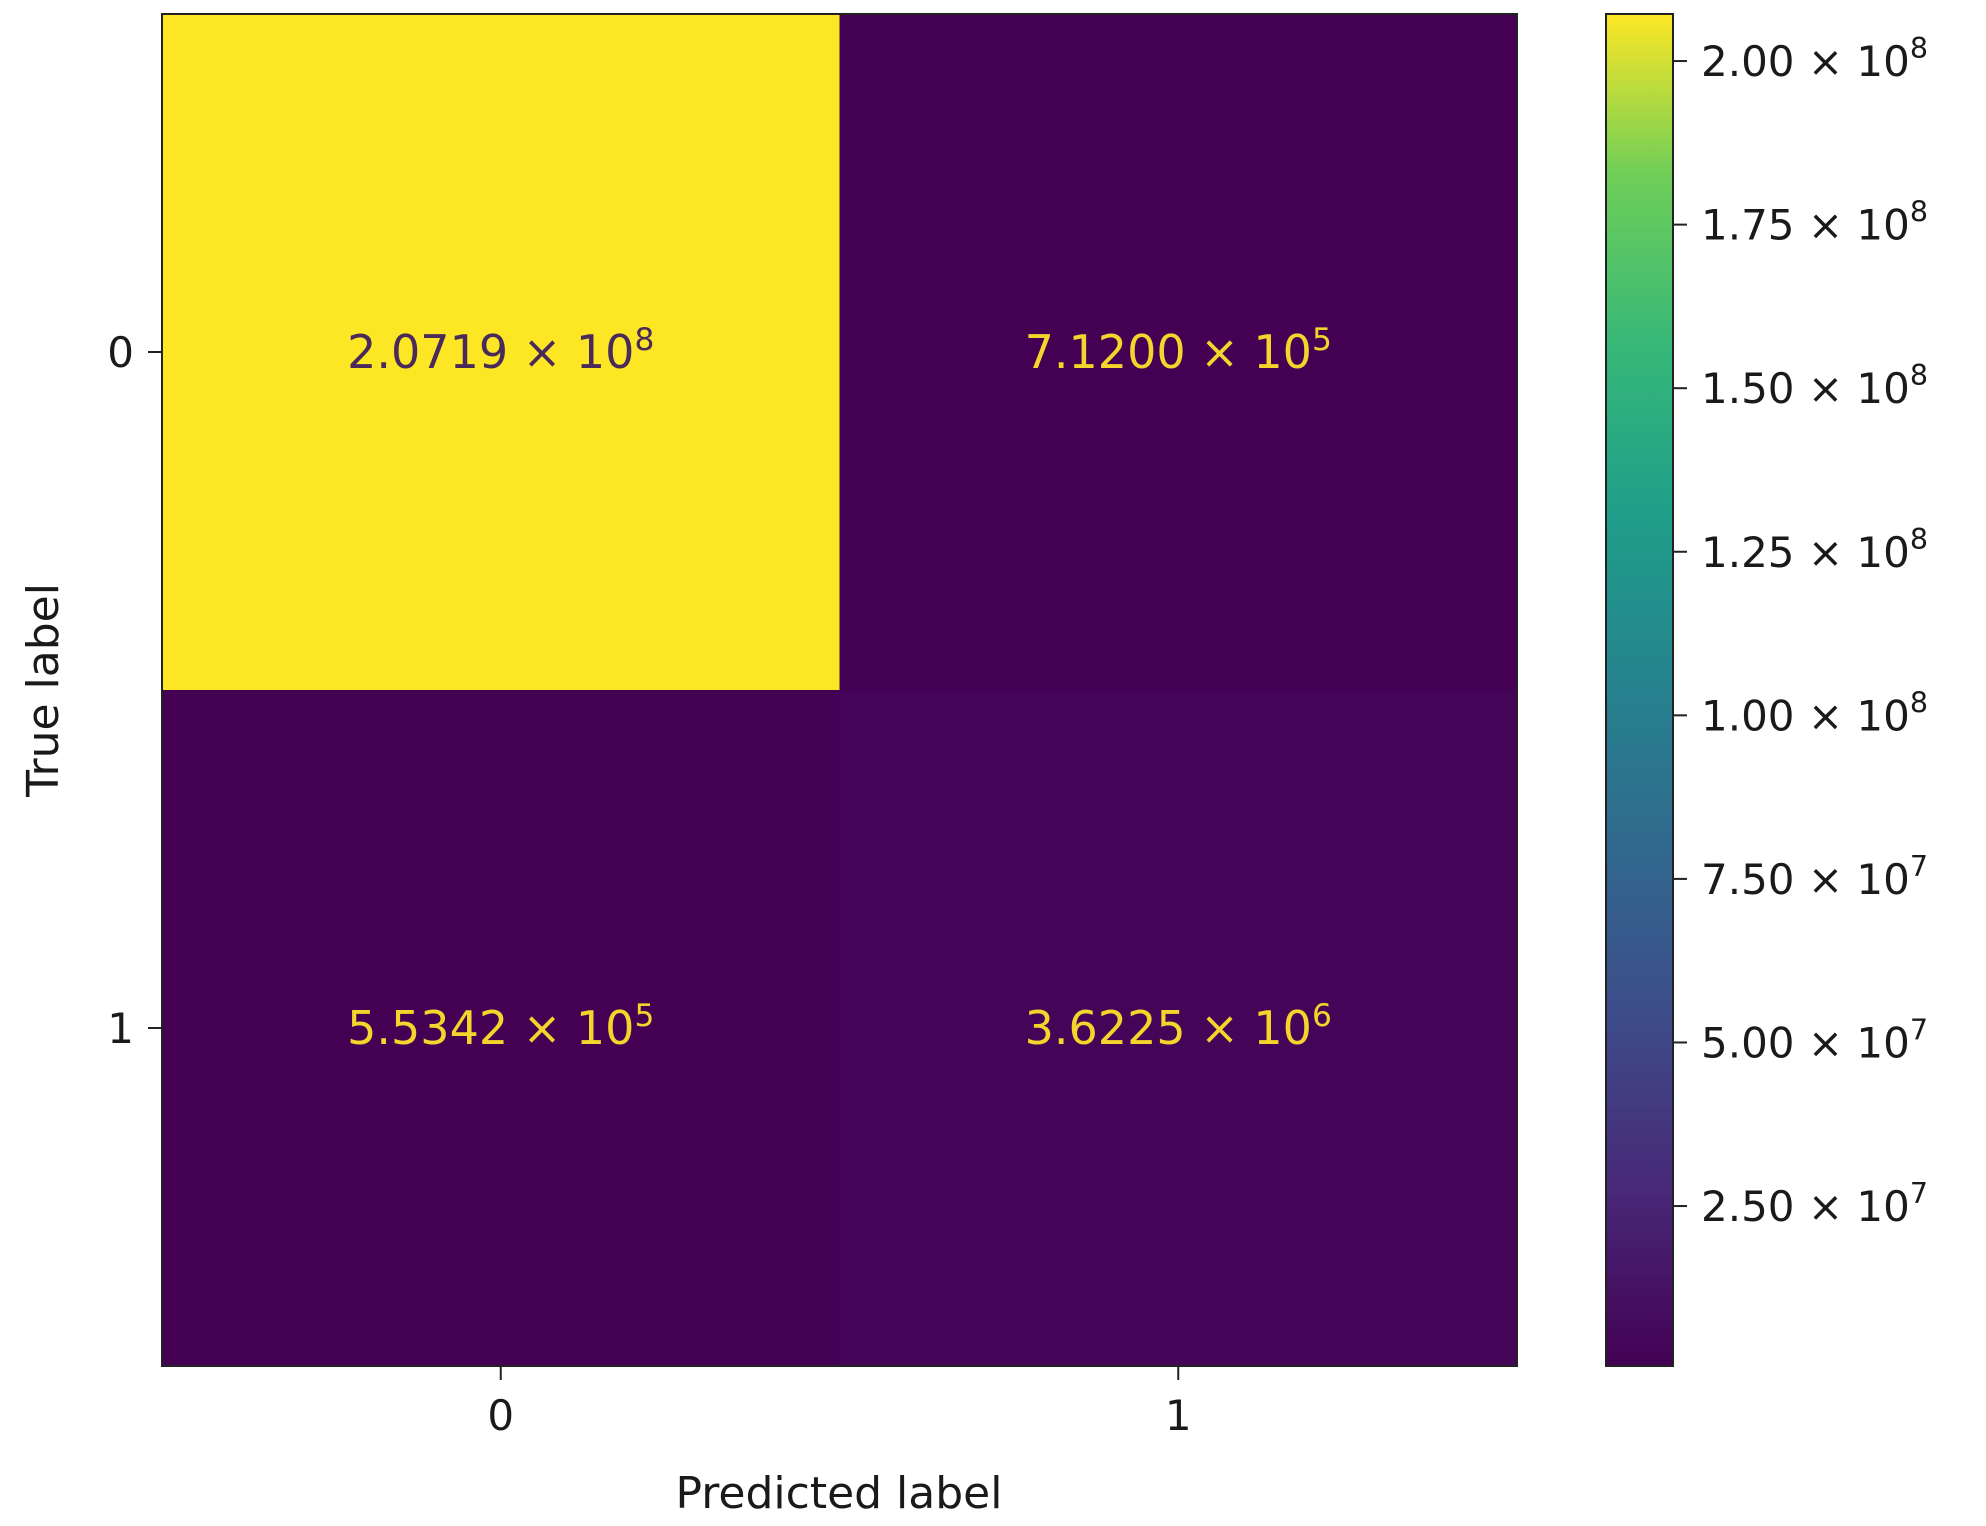  What do you see at coordinates (1814, 1039) in the screenshot?
I see `colorbar-tick-label: 5.00 × 10⁷` at bounding box center [1814, 1039].